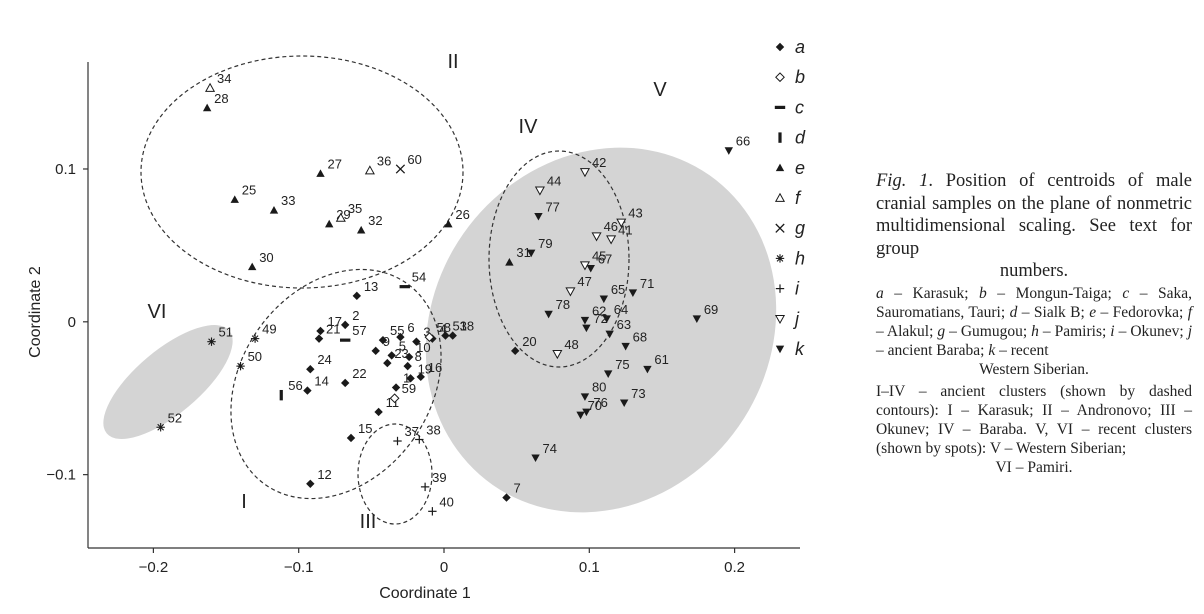  Describe the element at coordinates (1053, 312) in the screenshot. I see `caption-legend-desc: – Sialk B;` at that location.